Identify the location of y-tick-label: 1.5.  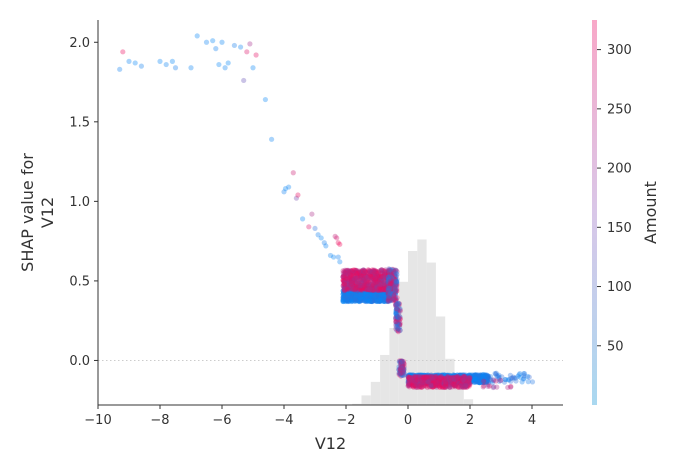
(79, 122).